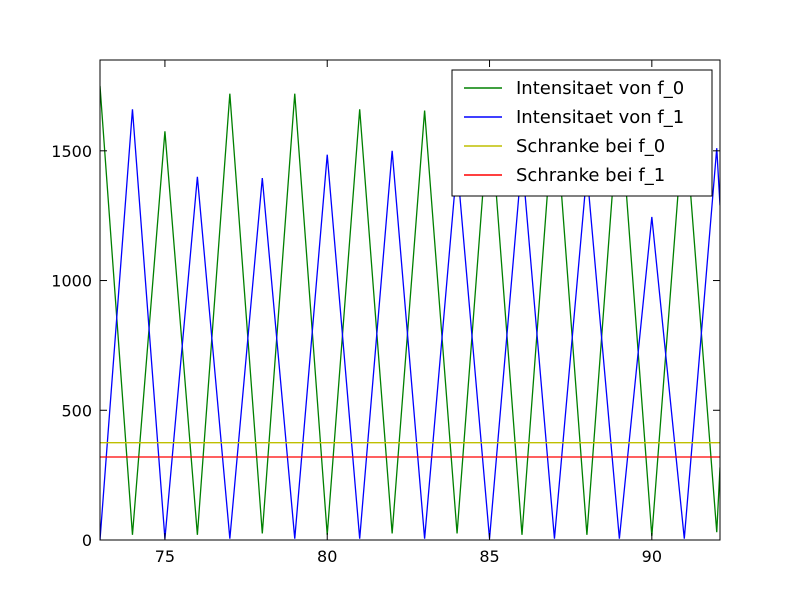 This screenshot has height=600, width=800. What do you see at coordinates (71, 281) in the screenshot?
I see `y-tick-label: 1000` at bounding box center [71, 281].